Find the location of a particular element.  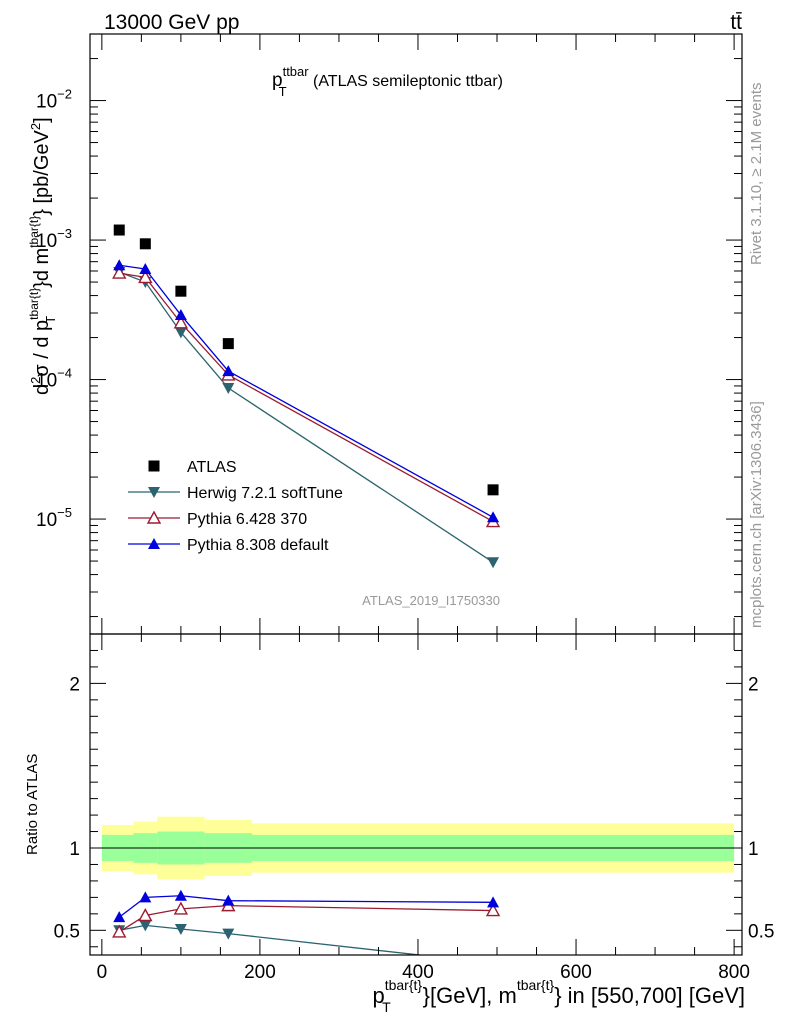

x-tick-label: 0 is located at coordinates (102, 972).